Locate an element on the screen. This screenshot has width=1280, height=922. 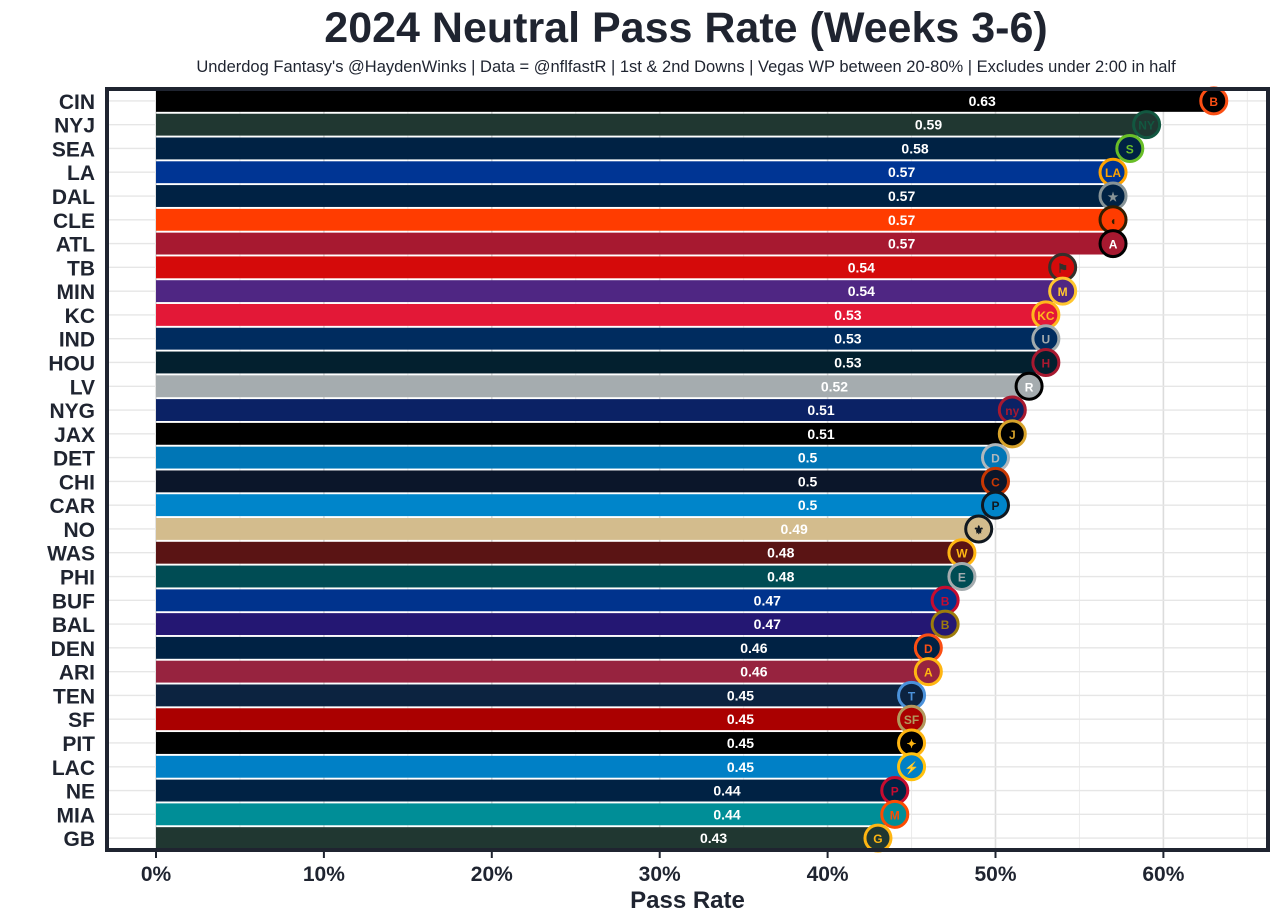
x-tick-label: 0% is located at coordinates (156, 874).